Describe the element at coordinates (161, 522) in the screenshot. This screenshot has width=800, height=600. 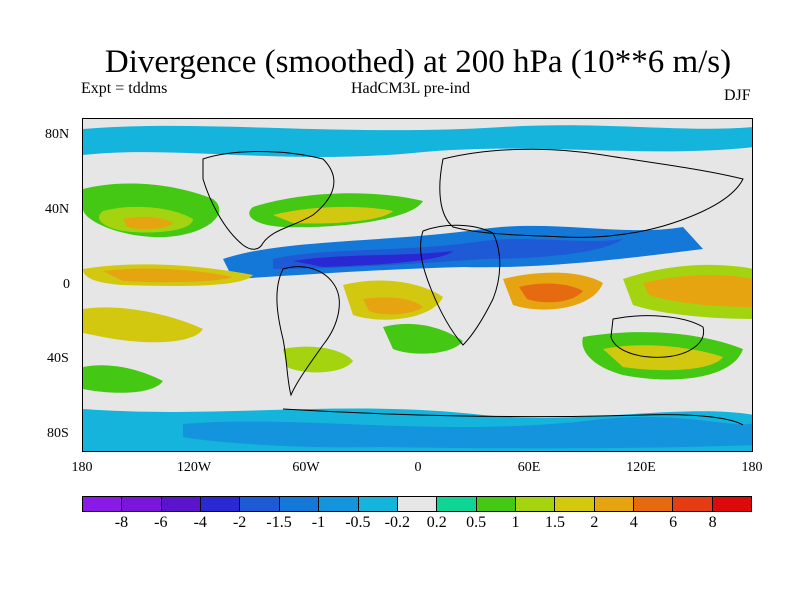
I see `colorbar-label: -6` at that location.